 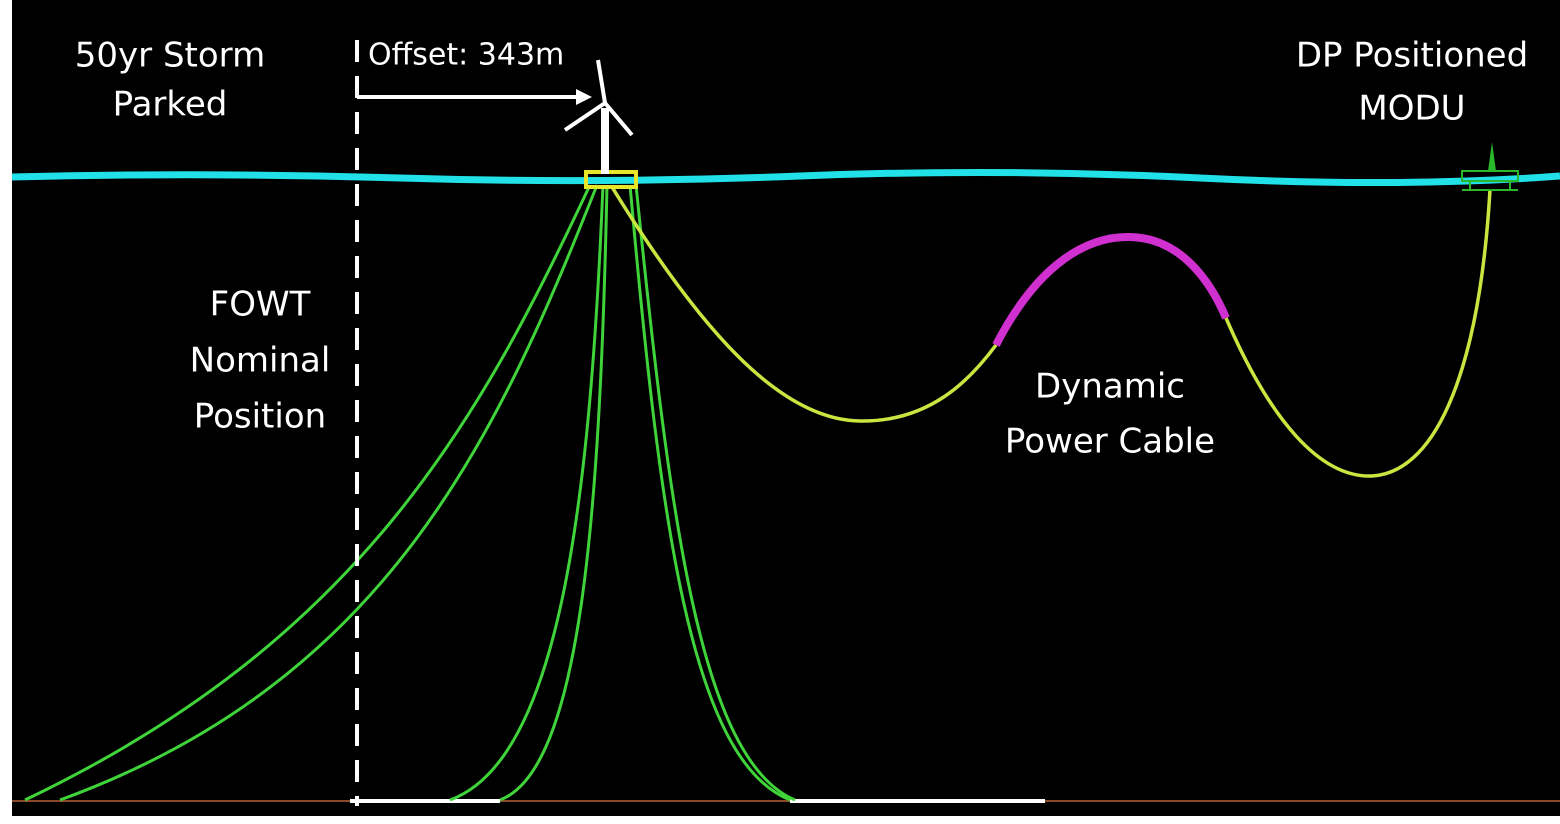 I want to click on label: Nominal, so click(x=260, y=361).